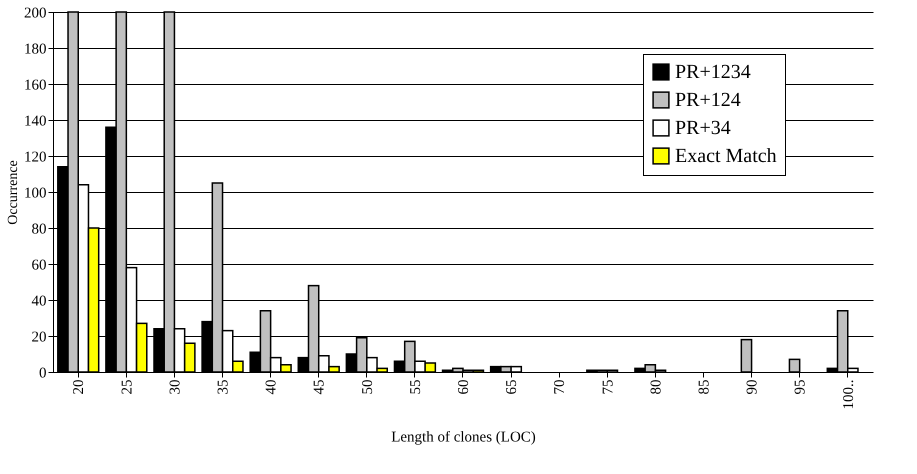 This screenshot has height=474, width=917. I want to click on y-tick-label: 0, so click(42, 374).